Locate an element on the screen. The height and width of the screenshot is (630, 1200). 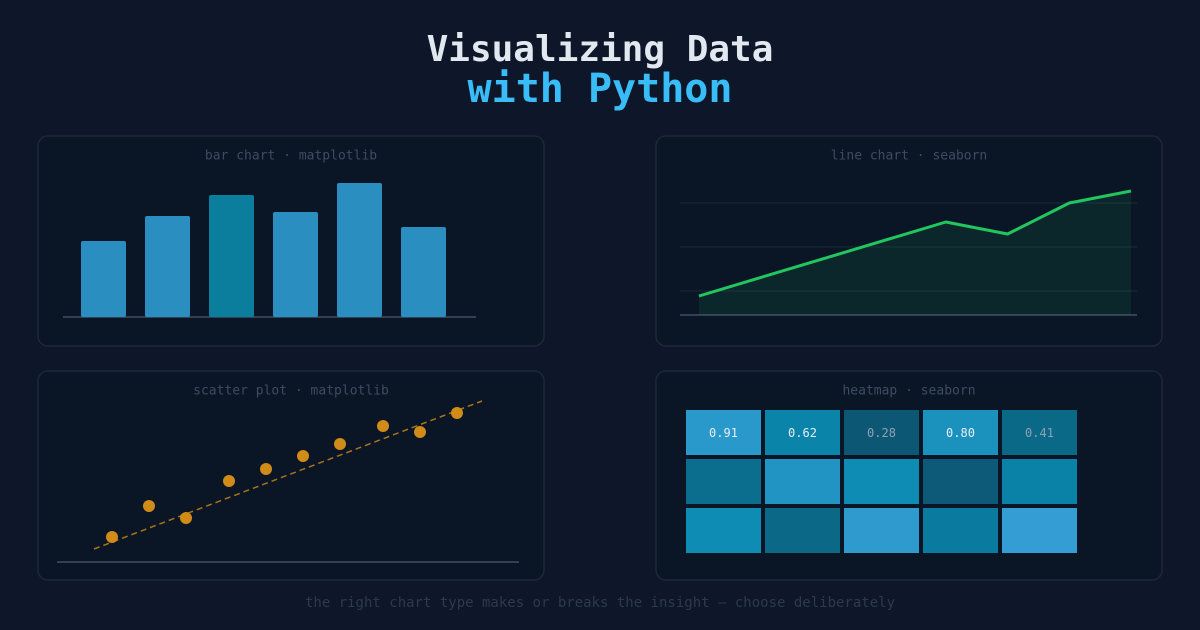
cell-label: 0.28 is located at coordinates (881, 433).